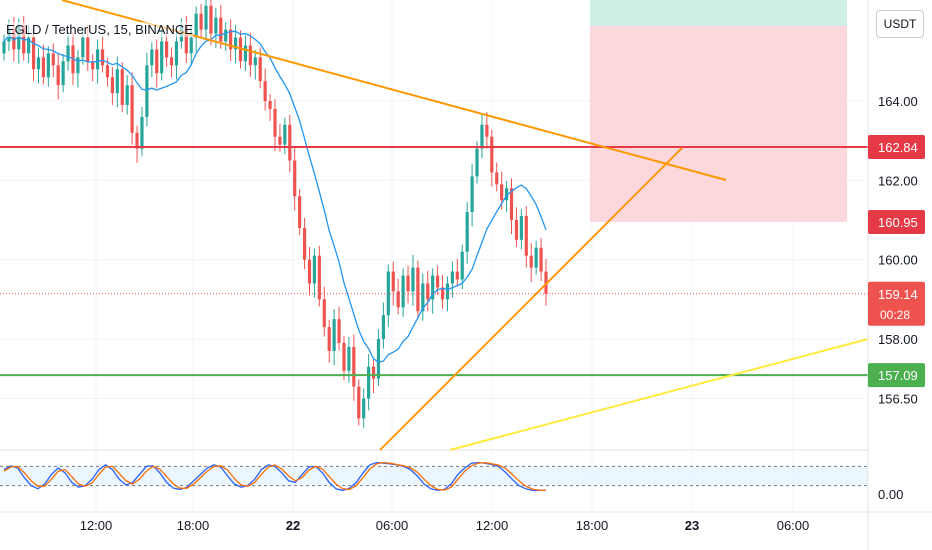 The width and height of the screenshot is (932, 550). What do you see at coordinates (99, 29) in the screenshot?
I see `symbol-title: EGLD / TetherUS, 15, BINANCE` at bounding box center [99, 29].